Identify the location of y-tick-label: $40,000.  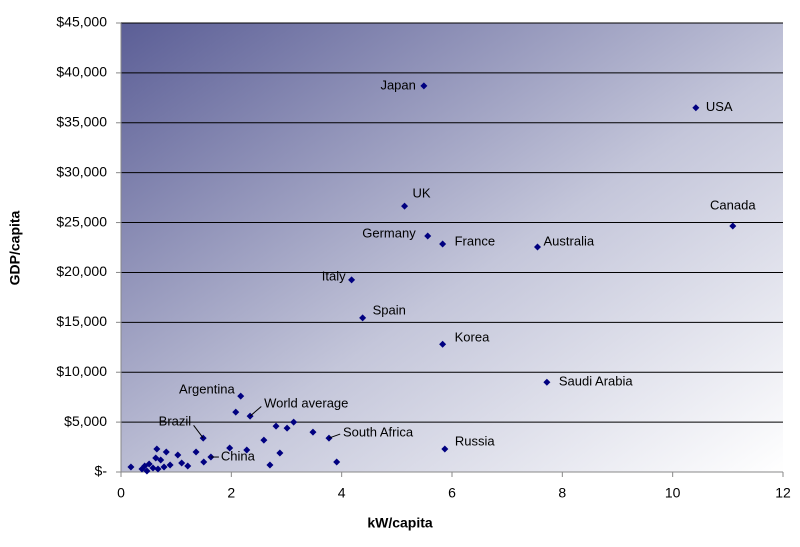
(81, 72).